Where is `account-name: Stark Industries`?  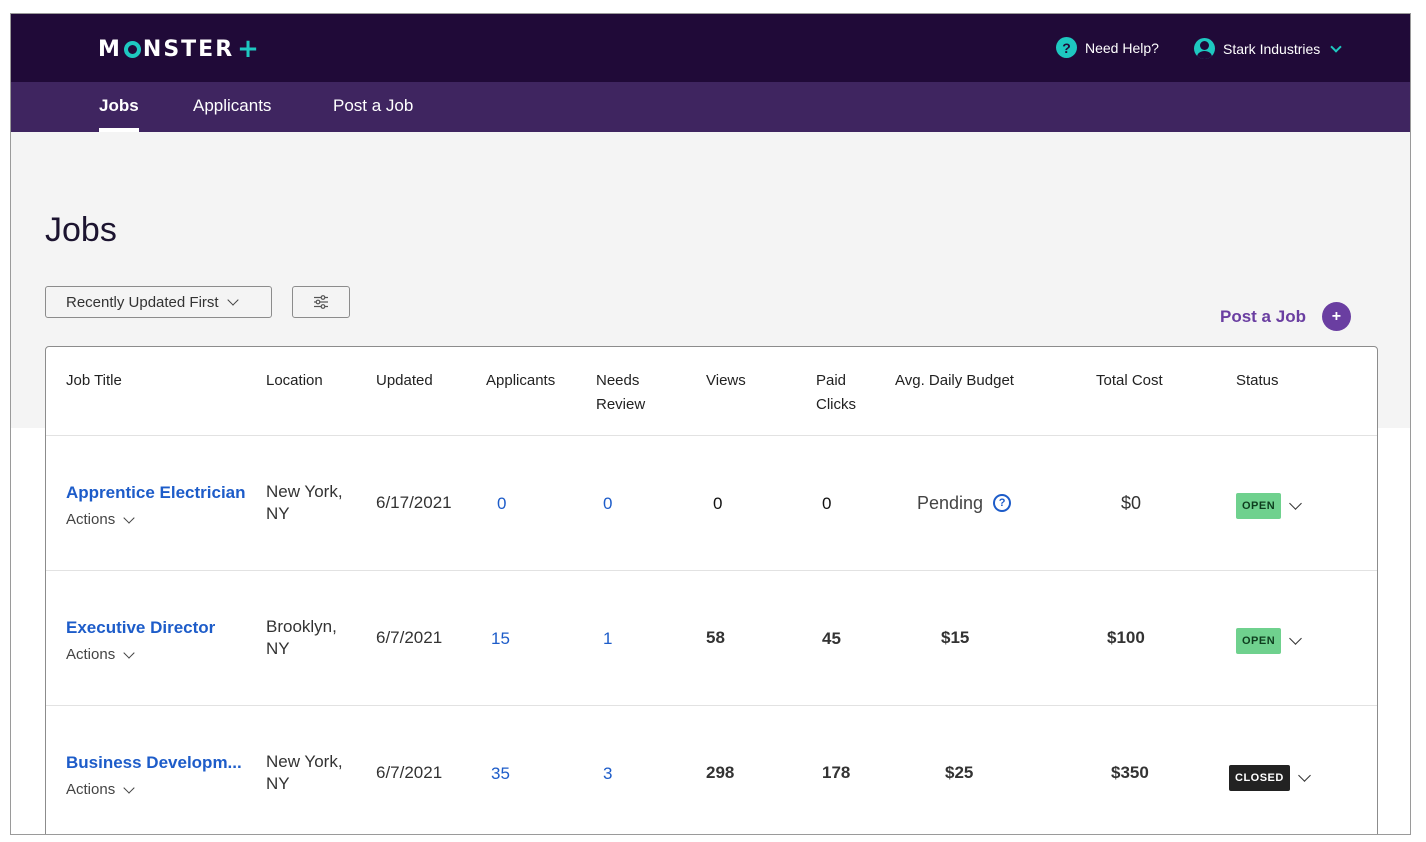
account-name: Stark Industries is located at coordinates (1272, 48).